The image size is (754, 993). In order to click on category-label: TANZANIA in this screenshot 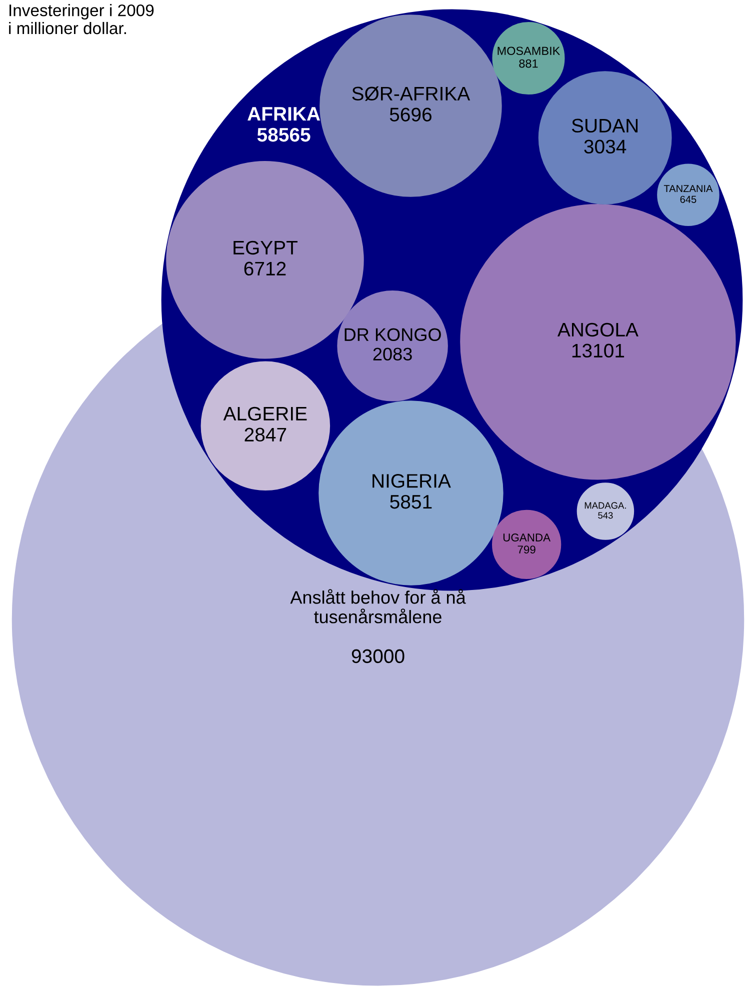, I will do `click(688, 188)`.